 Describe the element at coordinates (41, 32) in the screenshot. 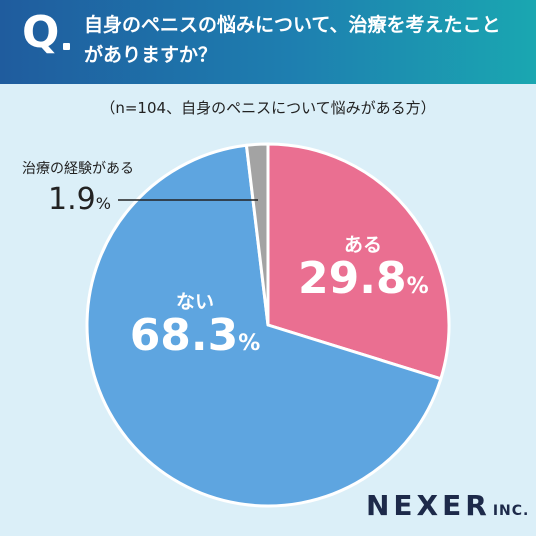

I see `q-label: Q` at that location.